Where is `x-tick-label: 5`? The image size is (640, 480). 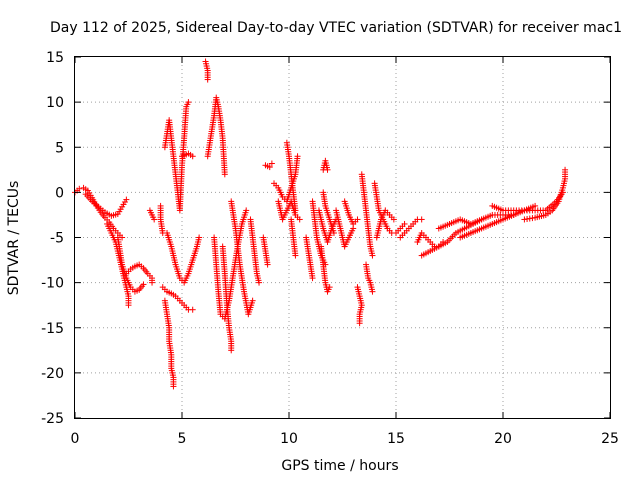
x-tick-label: 5 is located at coordinates (182, 439).